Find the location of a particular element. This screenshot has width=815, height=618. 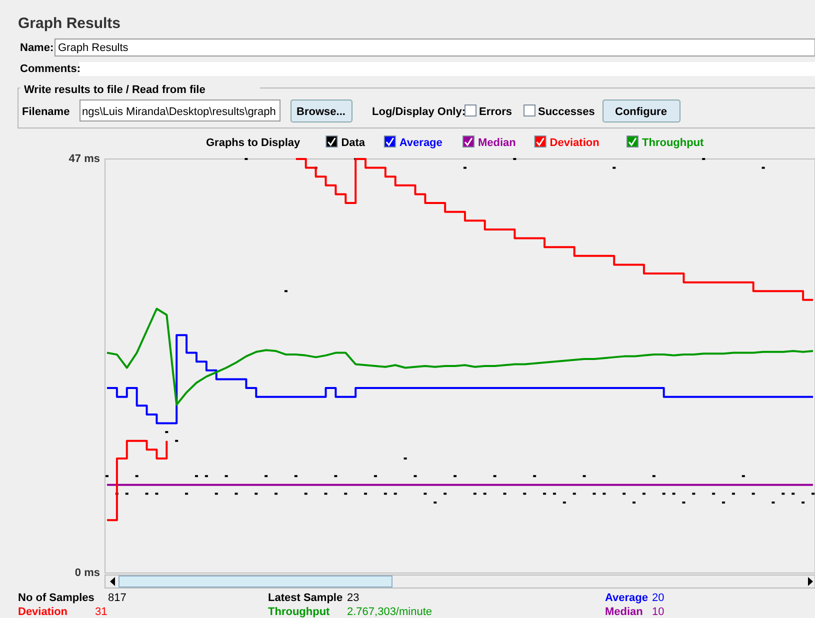

legend-label: Throughput is located at coordinates (673, 143).